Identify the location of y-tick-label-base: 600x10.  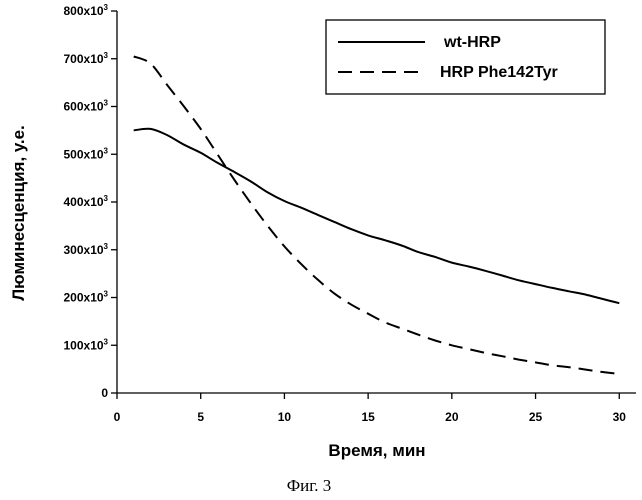
(84, 107).